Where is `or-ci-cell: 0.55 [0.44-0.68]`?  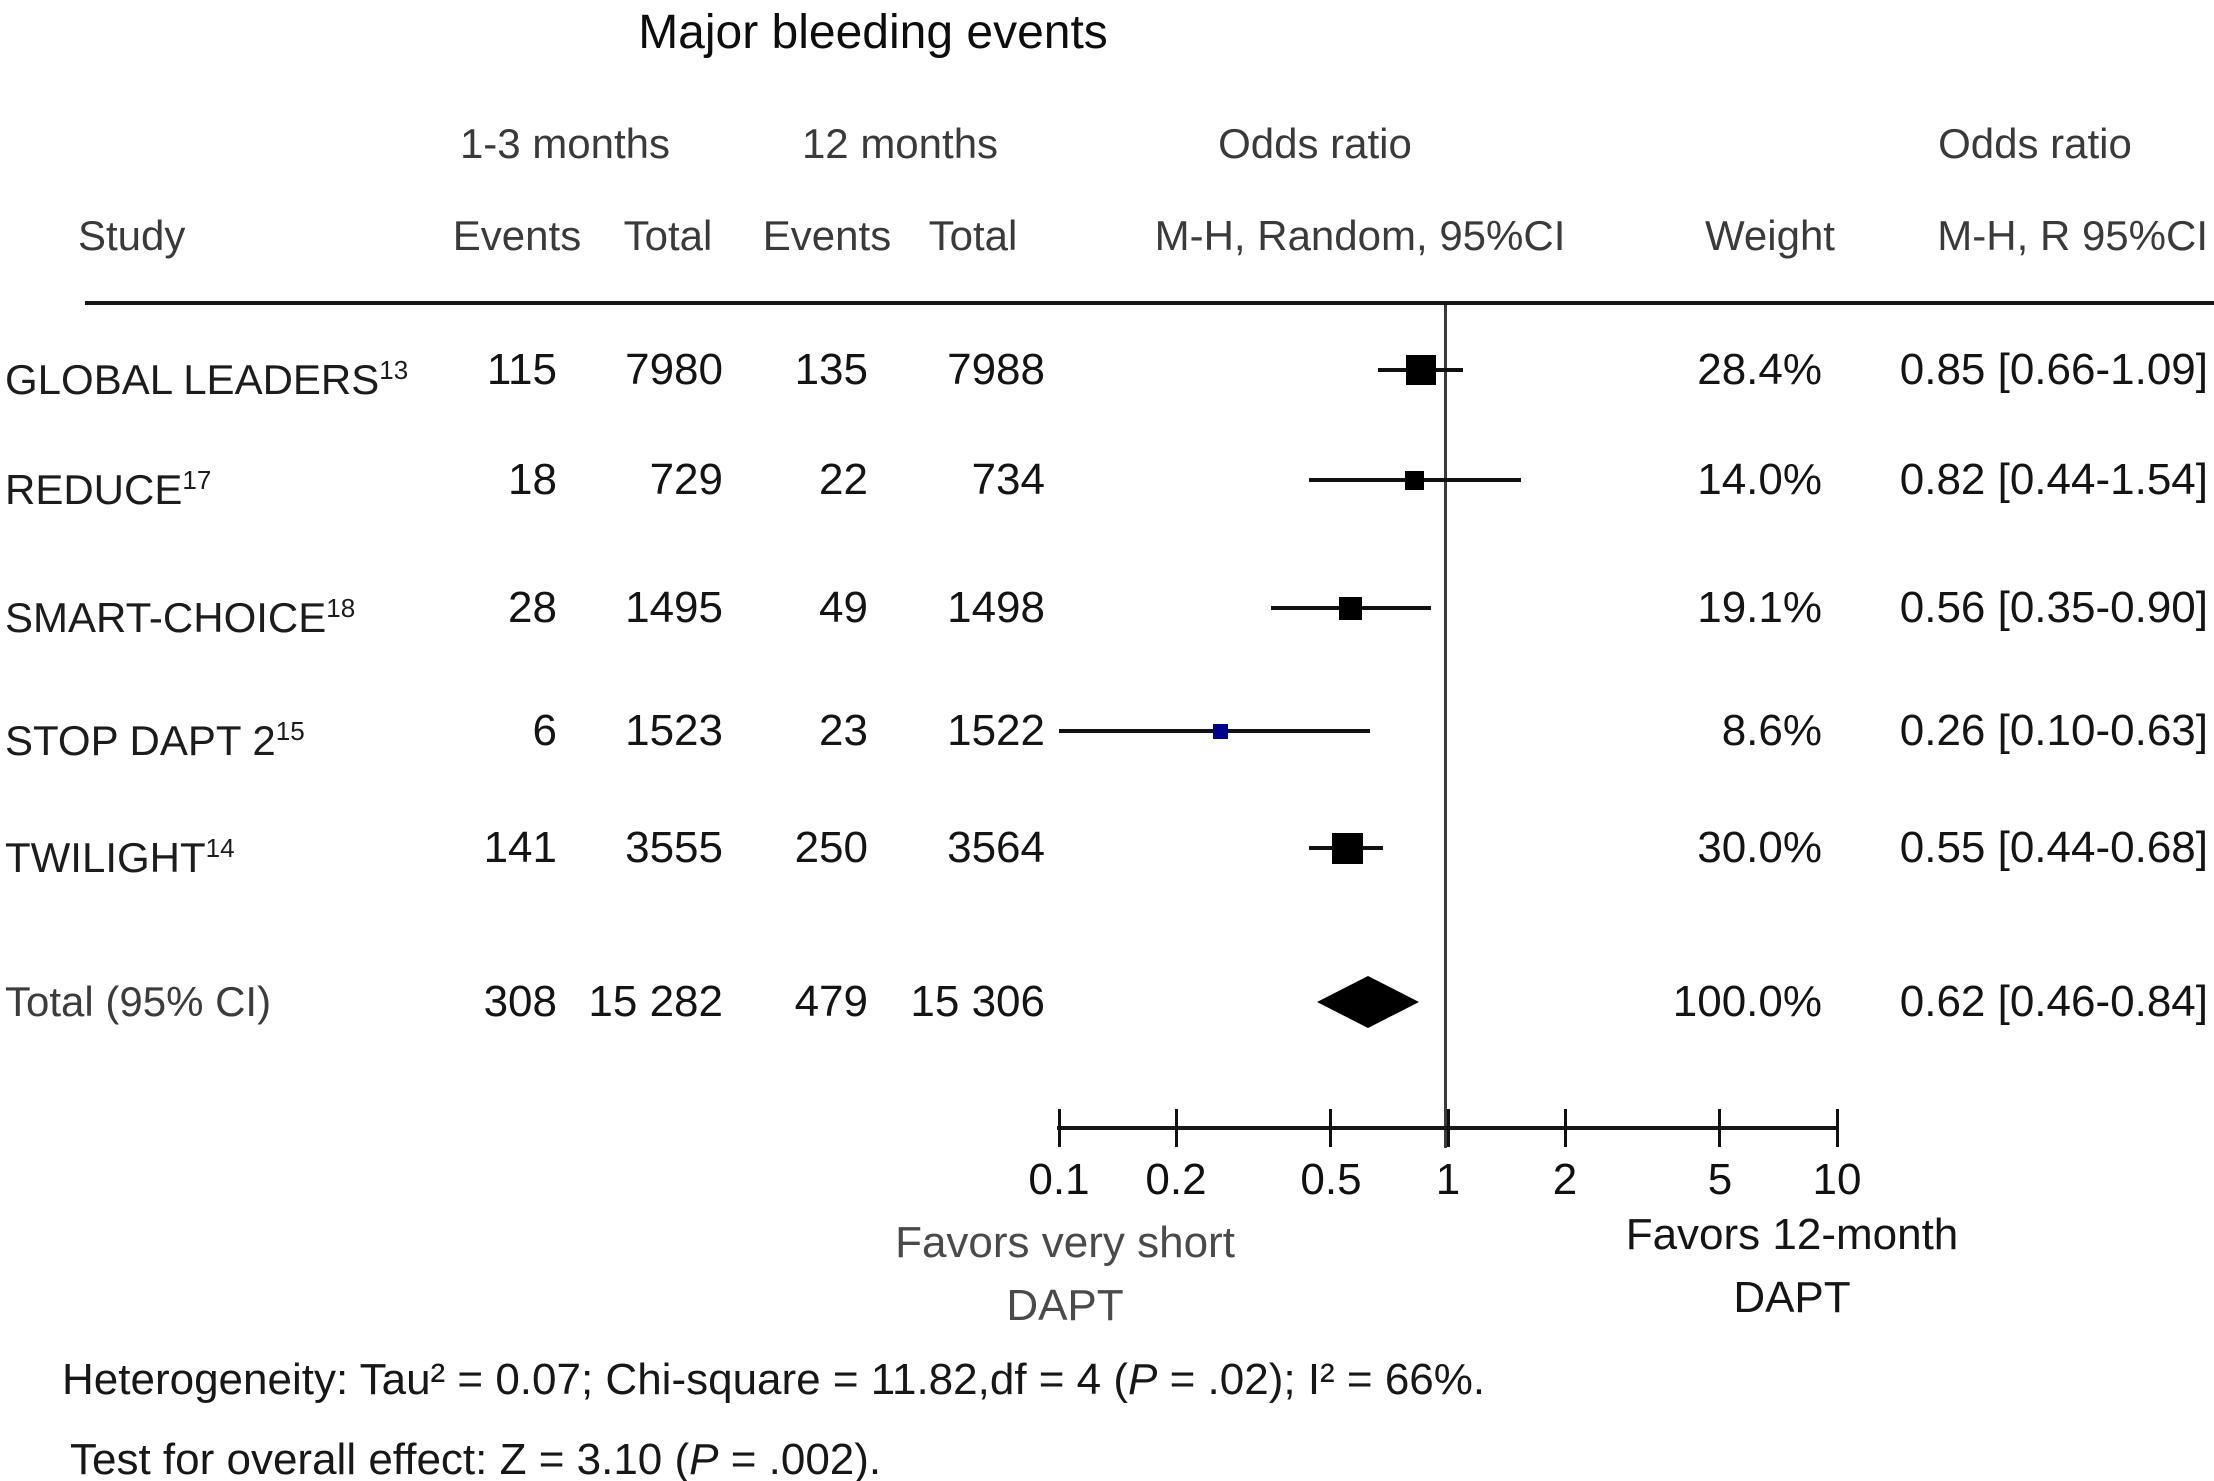
or-ci-cell: 0.55 [0.44-0.68] is located at coordinates (2053, 847).